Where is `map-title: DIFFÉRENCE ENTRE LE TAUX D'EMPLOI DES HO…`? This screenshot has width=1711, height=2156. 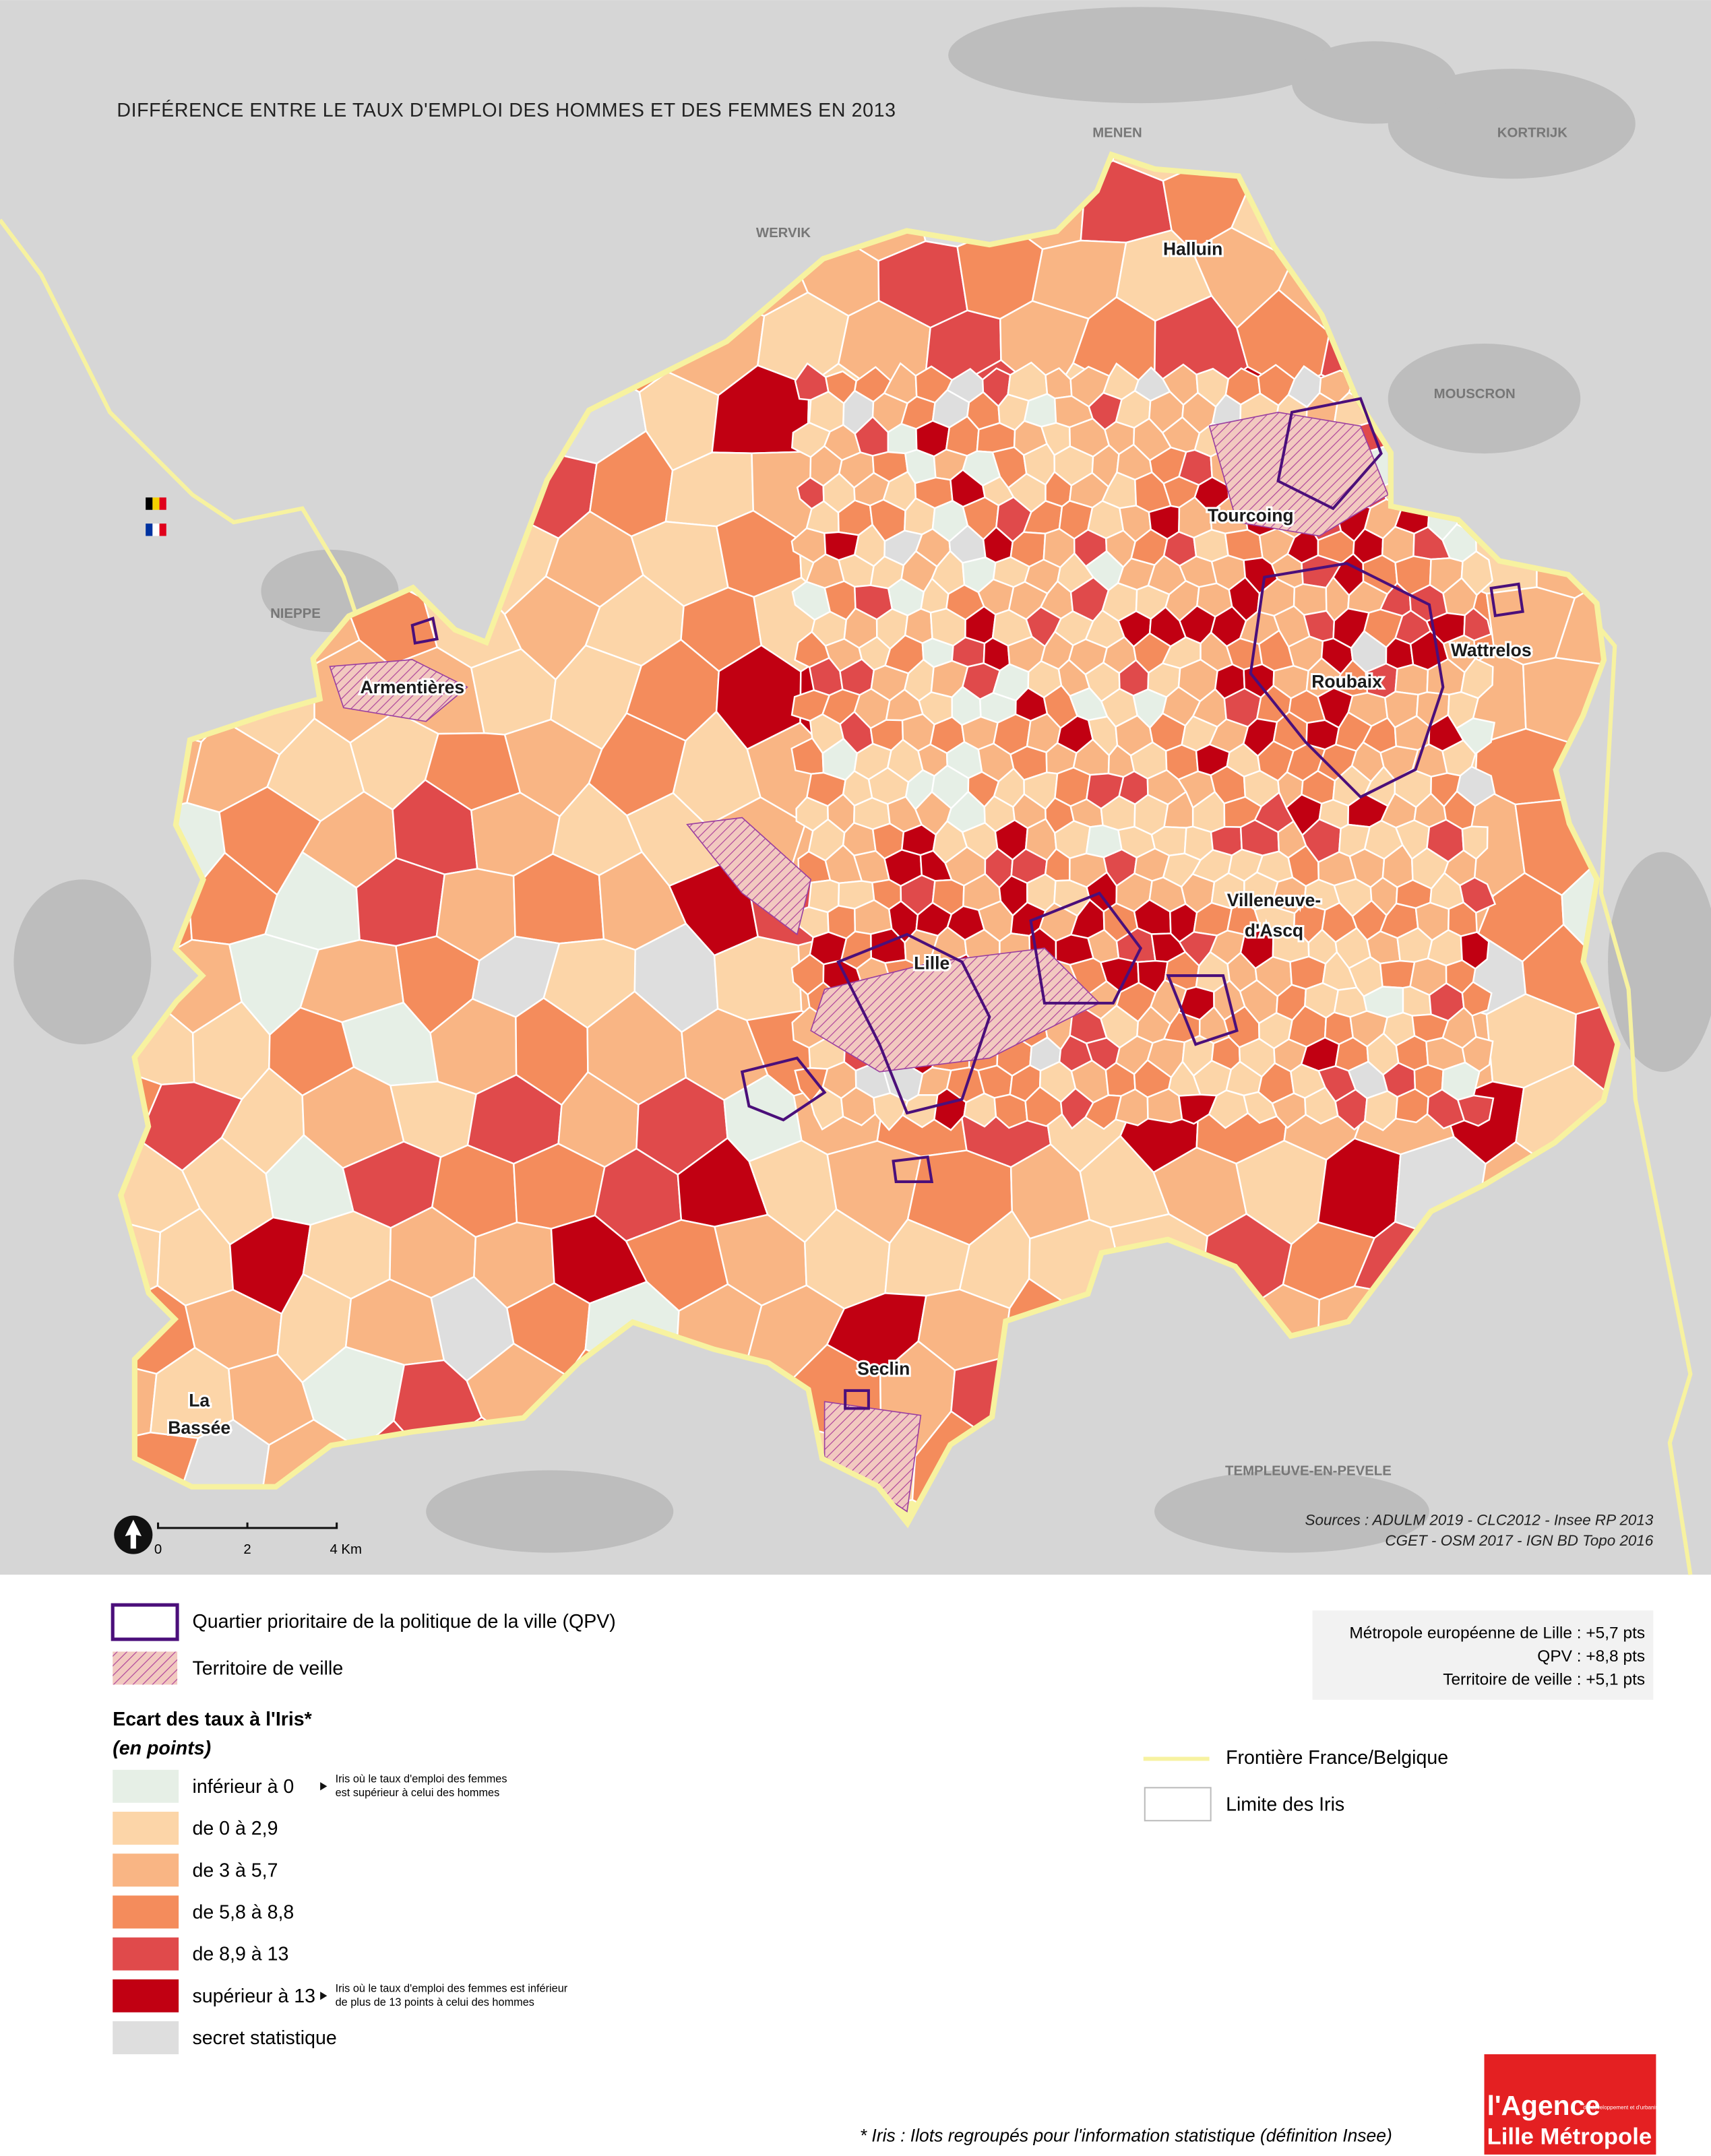
map-title: DIFFÉRENCE ENTRE LE TAUX D'EMPLOI DES HO… is located at coordinates (506, 110).